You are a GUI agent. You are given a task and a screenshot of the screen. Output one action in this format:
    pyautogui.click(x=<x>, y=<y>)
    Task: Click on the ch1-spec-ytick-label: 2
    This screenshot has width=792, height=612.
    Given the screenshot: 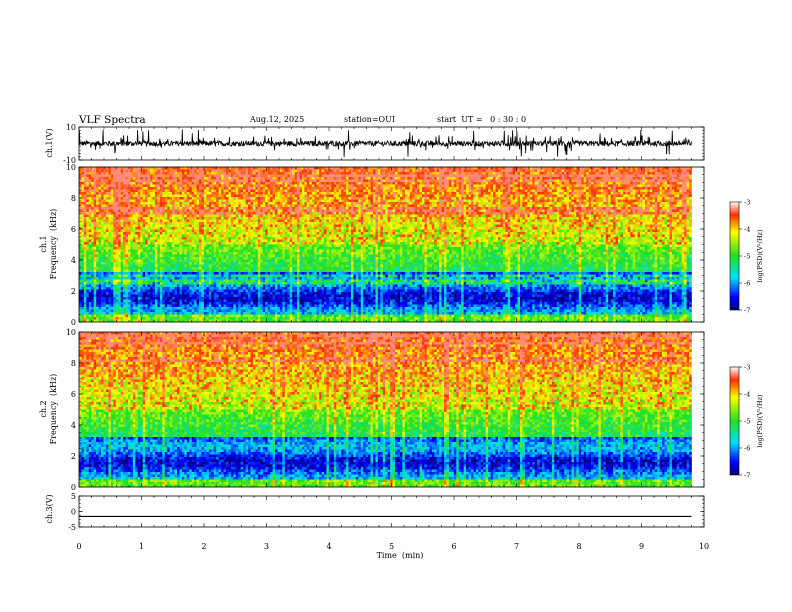 What is the action you would take?
    pyautogui.click(x=73, y=291)
    